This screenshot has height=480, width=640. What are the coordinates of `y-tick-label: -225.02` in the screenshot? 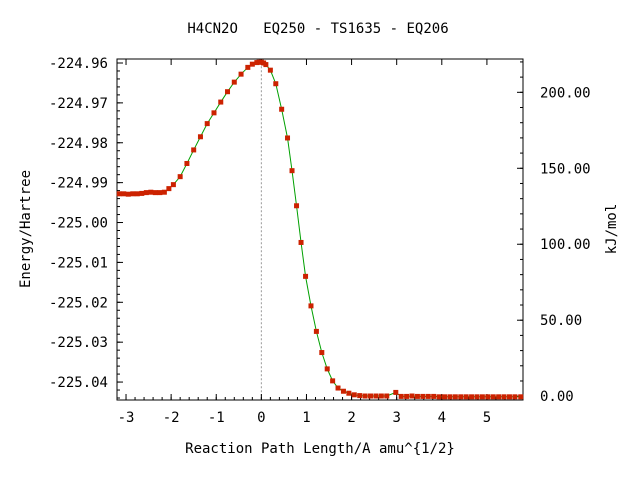 It's located at (78, 303).